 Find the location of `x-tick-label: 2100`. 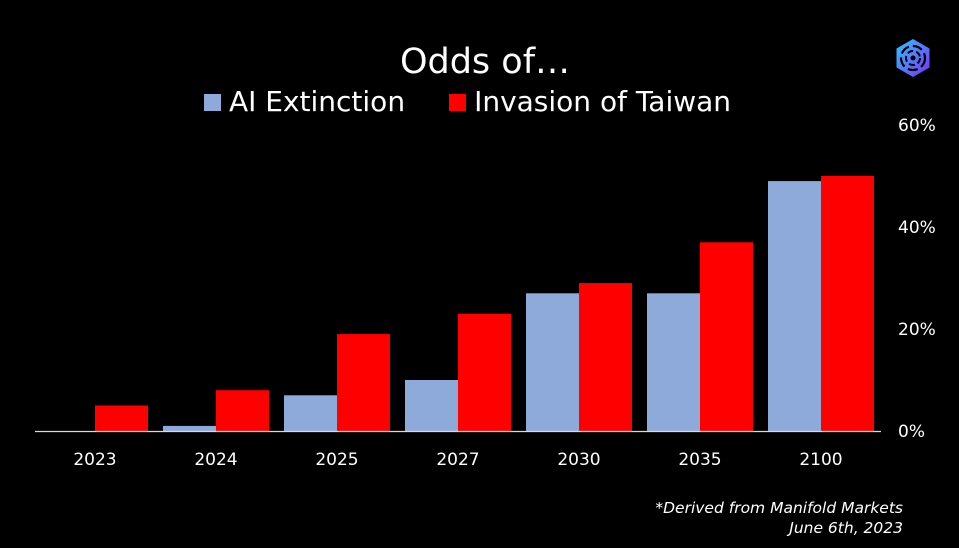

x-tick-label: 2100 is located at coordinates (820, 460).